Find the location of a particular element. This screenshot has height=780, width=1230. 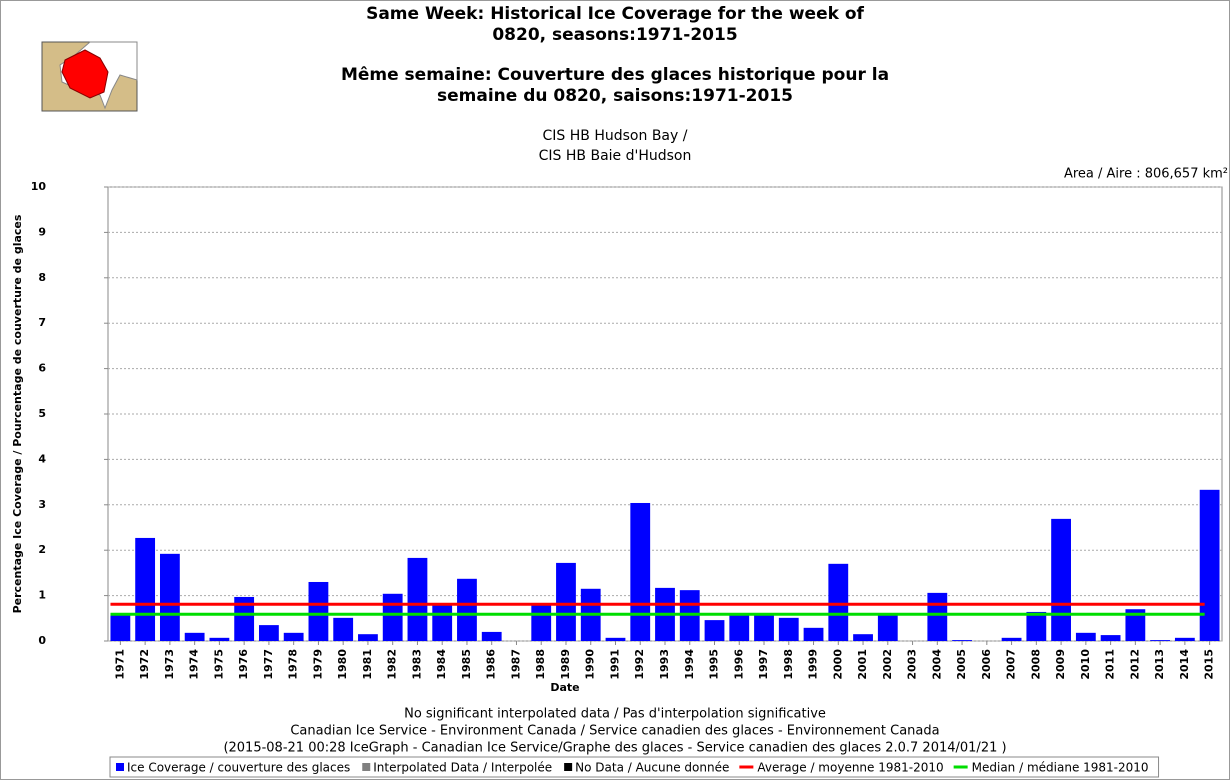

area-note: Area / Aire : 806,657 km² is located at coordinates (1146, 174).